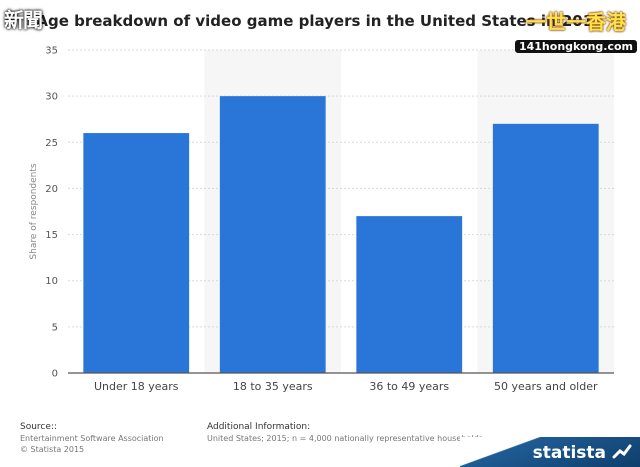 The image size is (640, 467). Describe the element at coordinates (576, 46) in the screenshot. I see `hongkong-watermark-url: 141hongkong.com` at that location.